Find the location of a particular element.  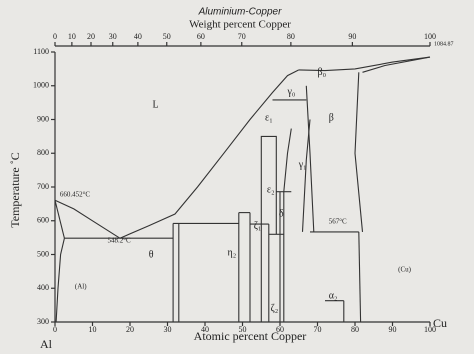

x-tick-label: 60 is located at coordinates (280, 329).